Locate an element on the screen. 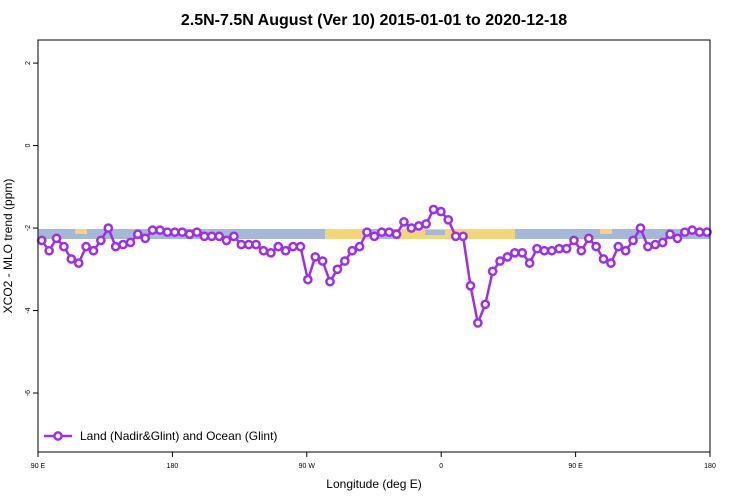  y-tick-label: 0 is located at coordinates (28, 146).